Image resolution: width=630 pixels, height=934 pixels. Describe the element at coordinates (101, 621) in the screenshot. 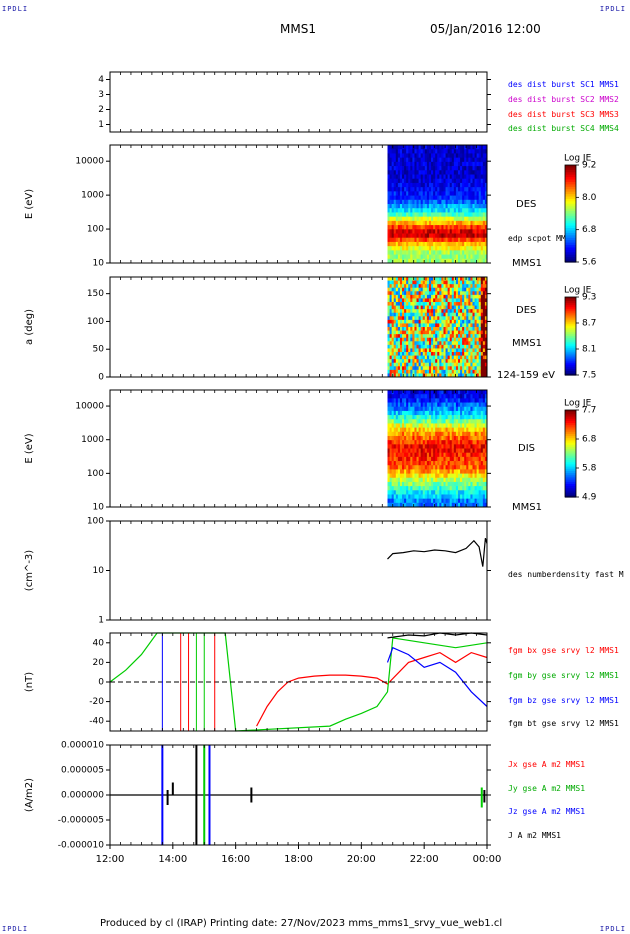

I see `ytick-label-4-2: 1` at that location.